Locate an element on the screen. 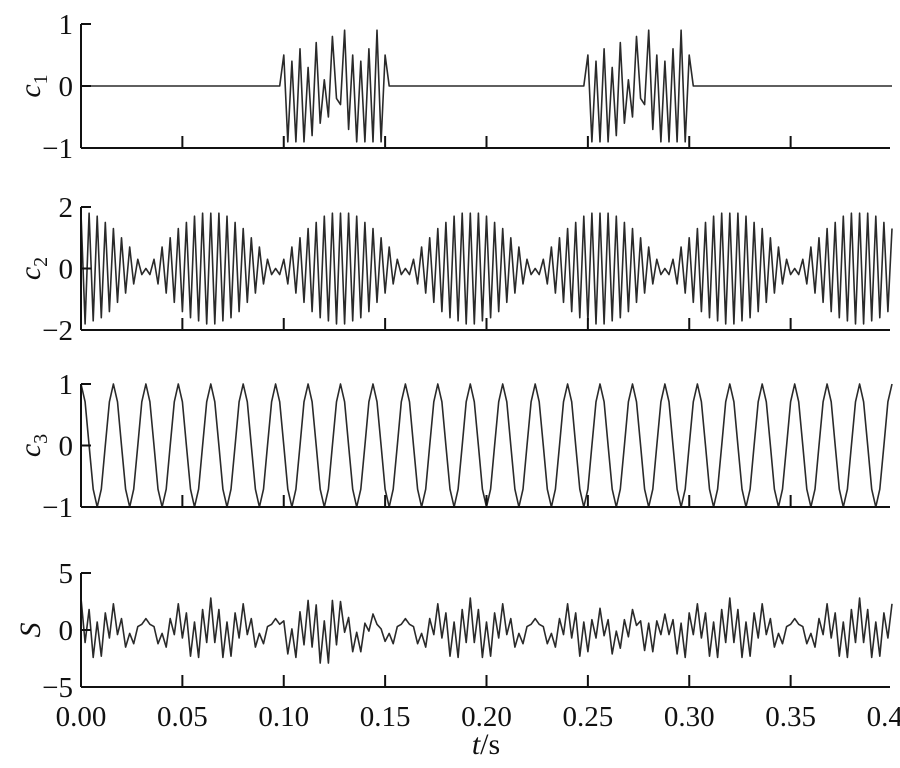 This screenshot has height=768, width=900. y-axis-label-subscript: 3 is located at coordinates (41, 439).